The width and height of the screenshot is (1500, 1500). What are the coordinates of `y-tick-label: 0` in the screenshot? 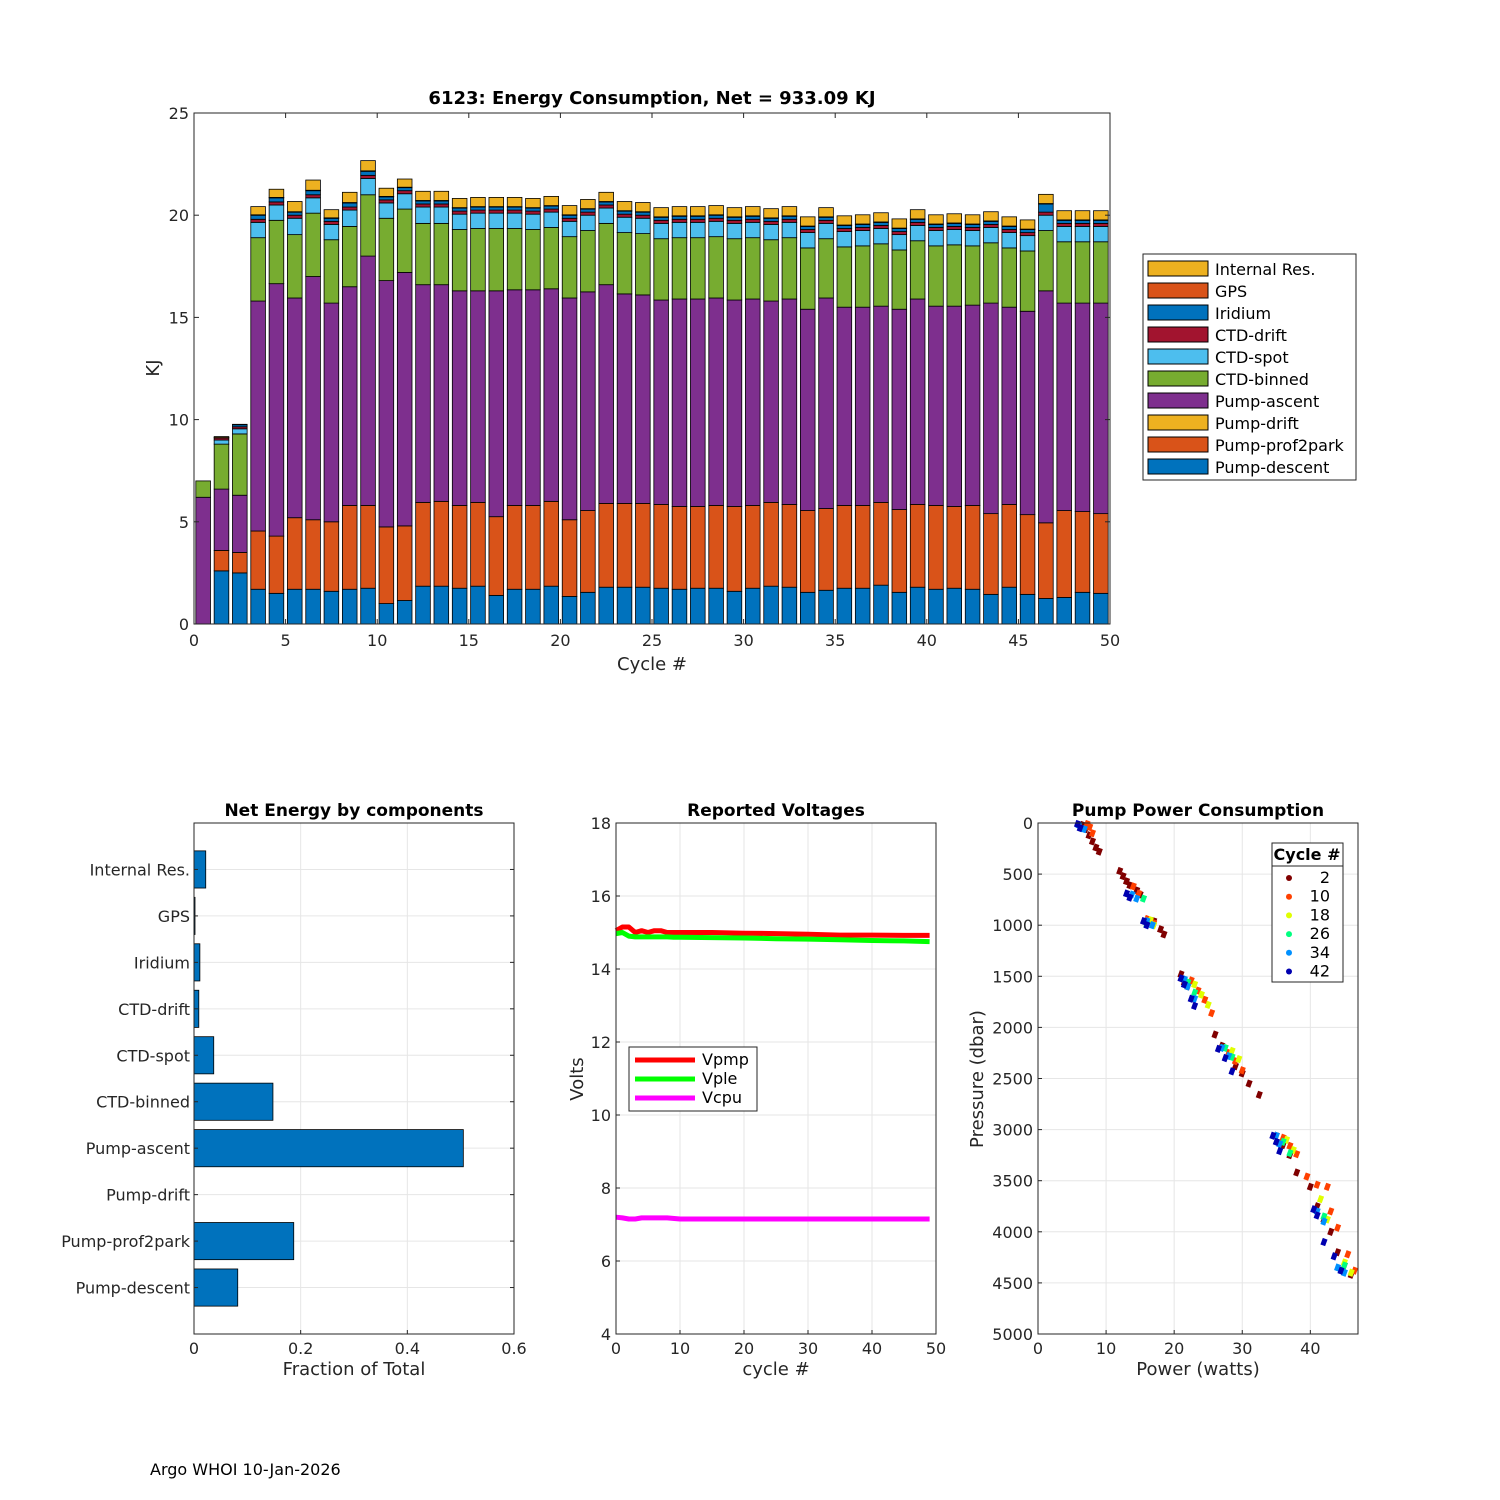 It's located at (1028, 823).